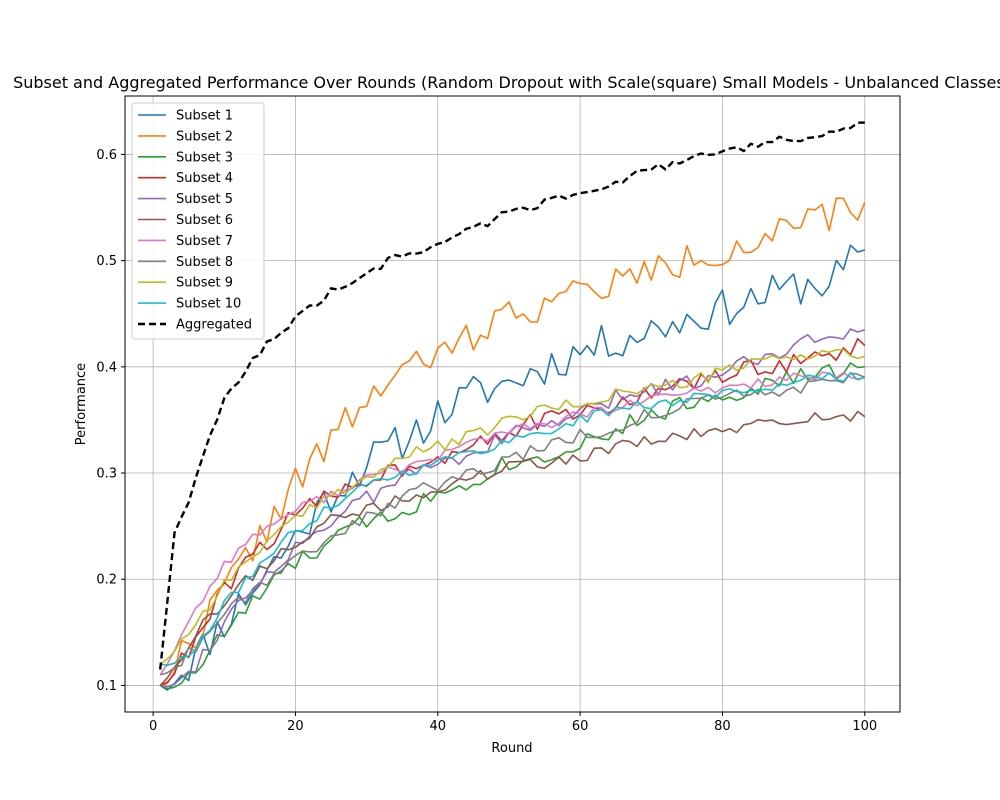 The width and height of the screenshot is (1000, 800). Describe the element at coordinates (204, 199) in the screenshot. I see `legend-label-subset-5: Subset 5` at that location.